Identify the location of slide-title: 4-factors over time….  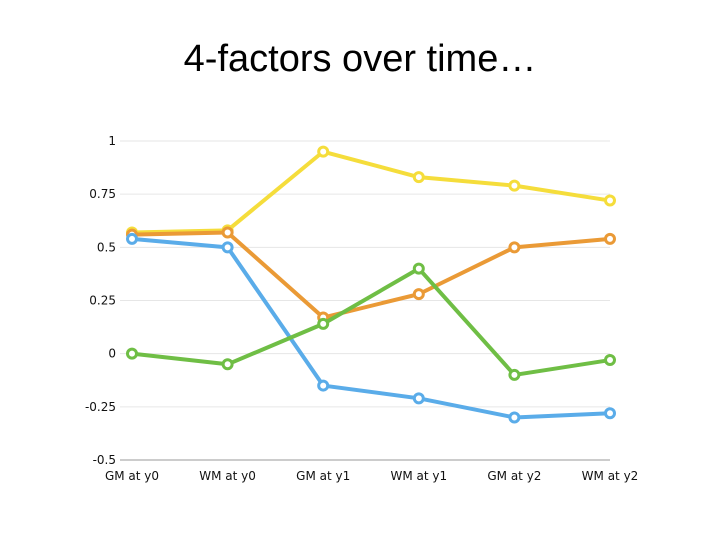
(360, 59).